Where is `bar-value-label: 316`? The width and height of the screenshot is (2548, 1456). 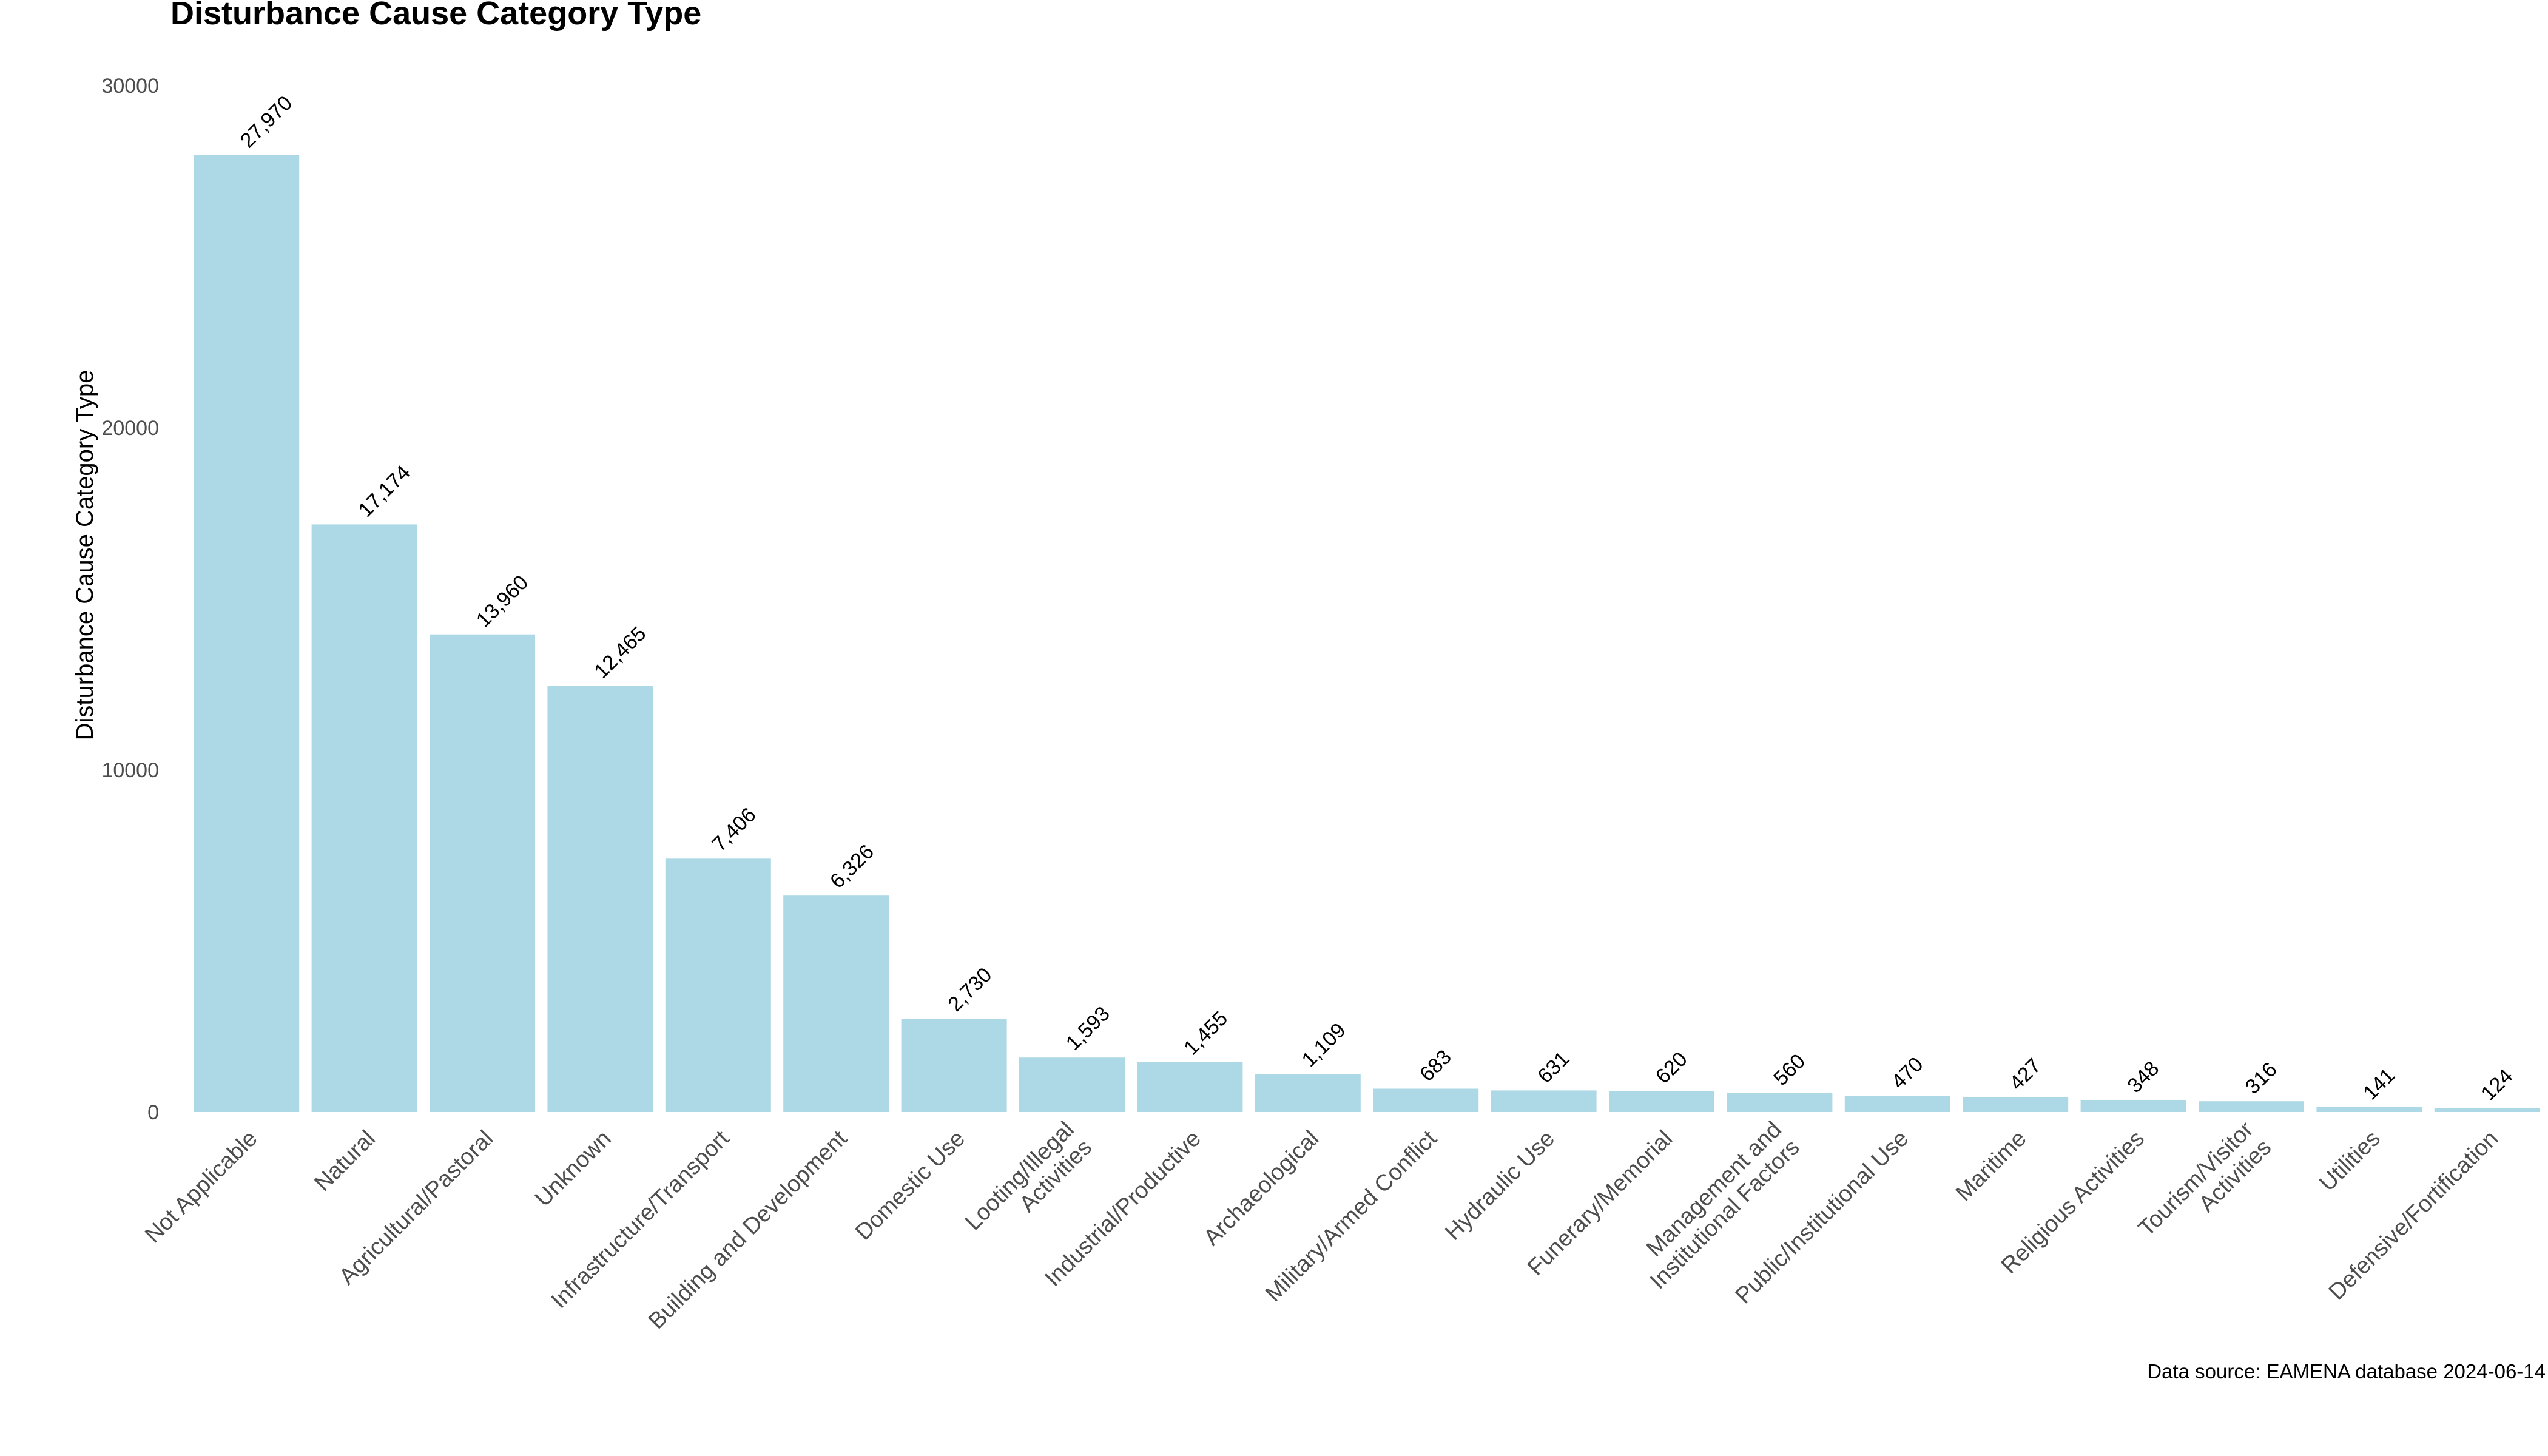
bar-value-label: 316 is located at coordinates (2261, 1078).